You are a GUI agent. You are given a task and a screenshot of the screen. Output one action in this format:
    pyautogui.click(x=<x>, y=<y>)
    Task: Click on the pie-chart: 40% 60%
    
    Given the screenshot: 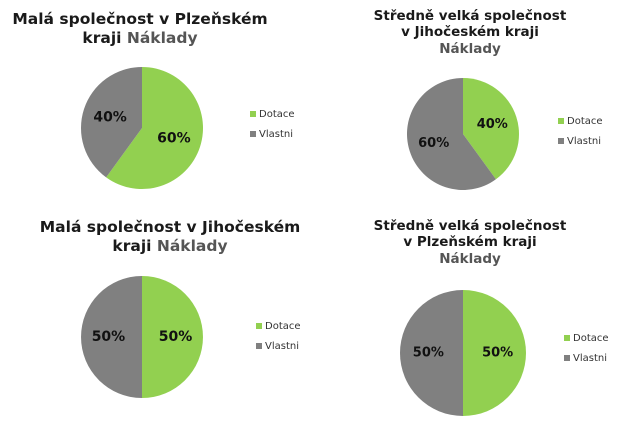 What is the action you would take?
    pyautogui.click(x=463, y=134)
    